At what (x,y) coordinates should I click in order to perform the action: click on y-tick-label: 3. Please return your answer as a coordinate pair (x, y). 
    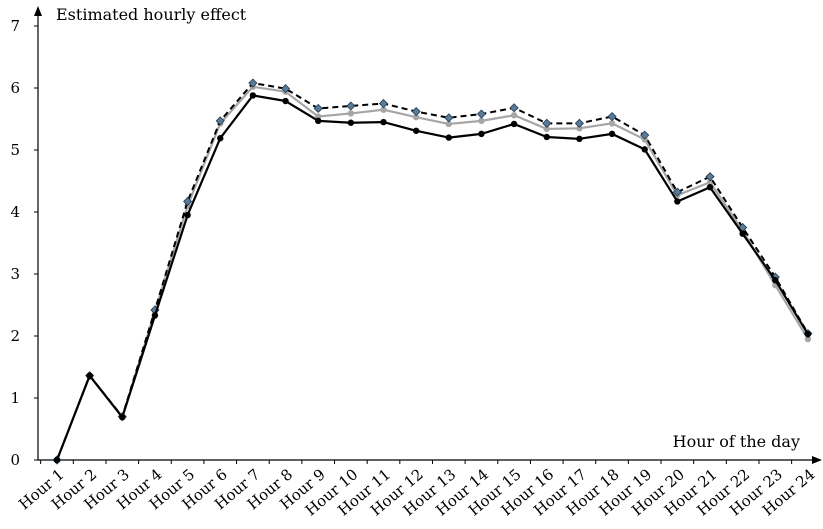
    Looking at the image, I should click on (15, 274).